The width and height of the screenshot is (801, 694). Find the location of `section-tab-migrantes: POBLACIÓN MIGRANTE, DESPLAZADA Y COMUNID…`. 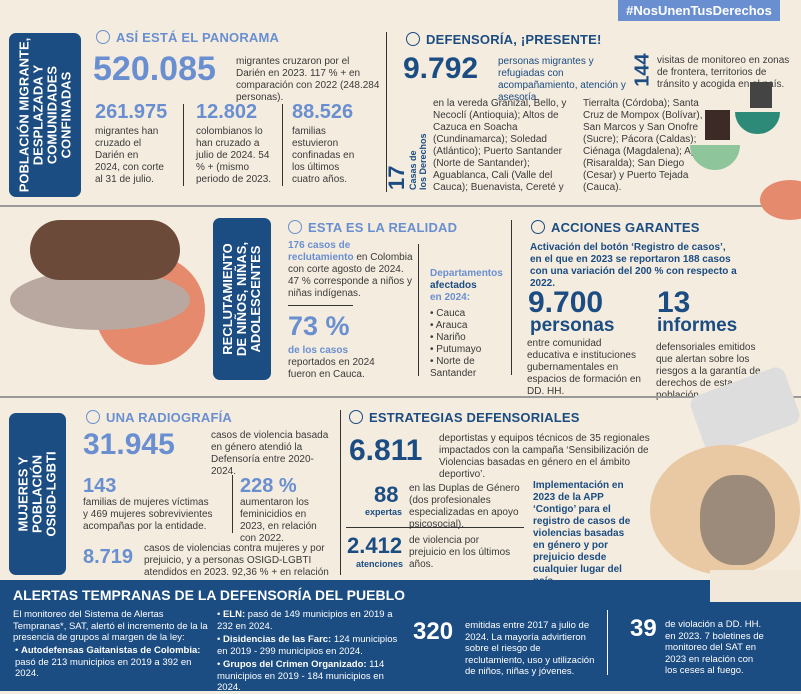

section-tab-migrantes: POBLACIÓN MIGRANTE, DESPLAZADA Y COMUNID… is located at coordinates (45, 115).